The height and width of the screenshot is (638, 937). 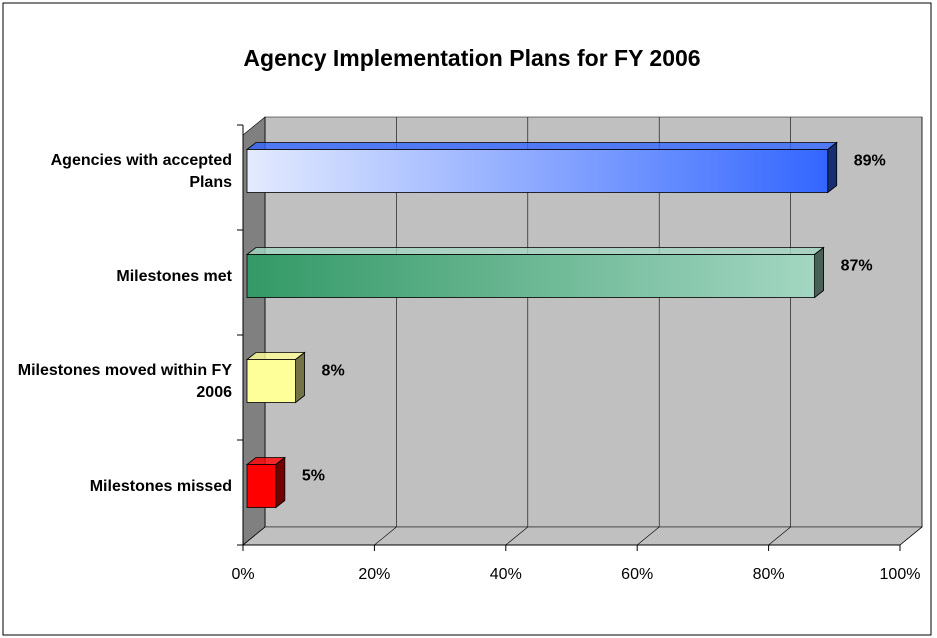 I want to click on y-tick-label: Agencies with accepted Plans, so click(x=141, y=171).